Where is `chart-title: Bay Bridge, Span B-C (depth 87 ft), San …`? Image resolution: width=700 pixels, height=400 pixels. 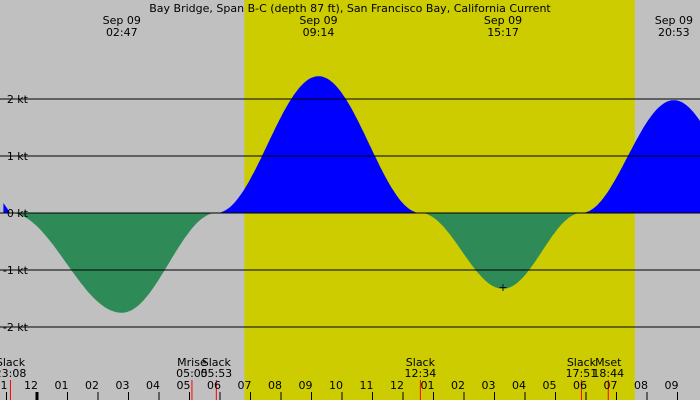 chart-title: Bay Bridge, Span B-C (depth 87 ft), San … is located at coordinates (350, 8).